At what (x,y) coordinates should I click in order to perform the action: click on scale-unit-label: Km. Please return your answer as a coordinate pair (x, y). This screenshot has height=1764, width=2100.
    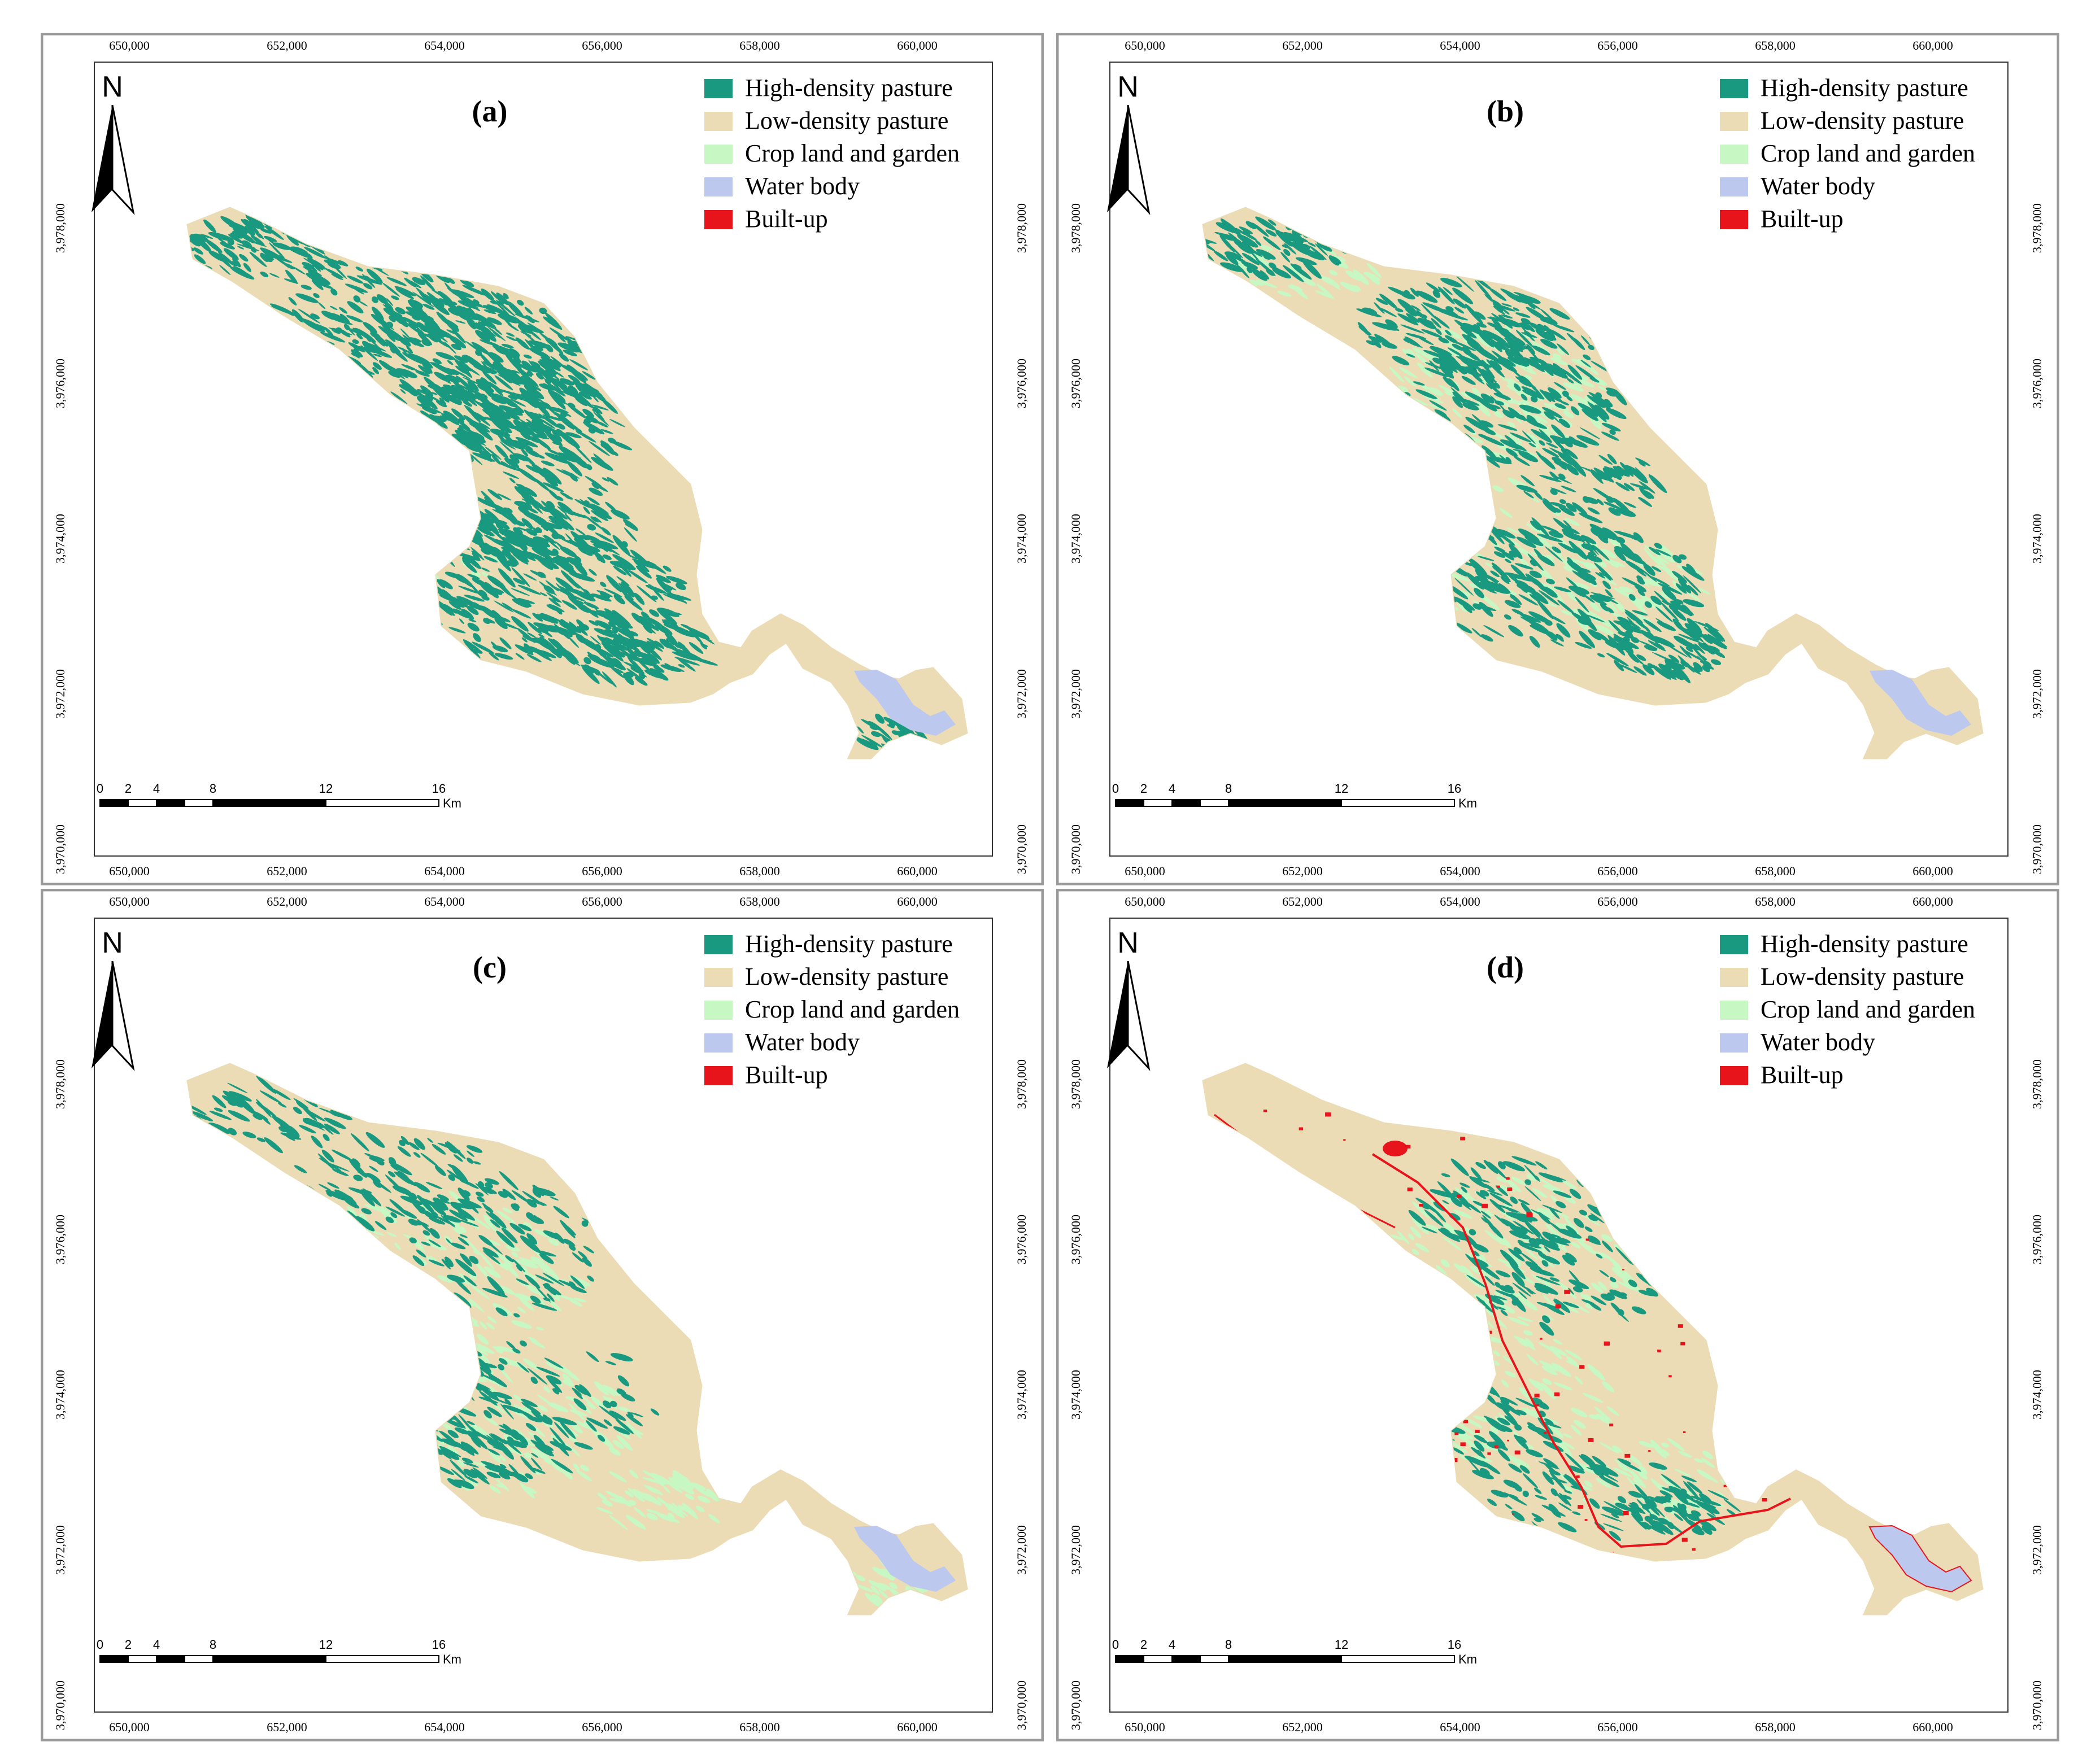
    Looking at the image, I should click on (452, 803).